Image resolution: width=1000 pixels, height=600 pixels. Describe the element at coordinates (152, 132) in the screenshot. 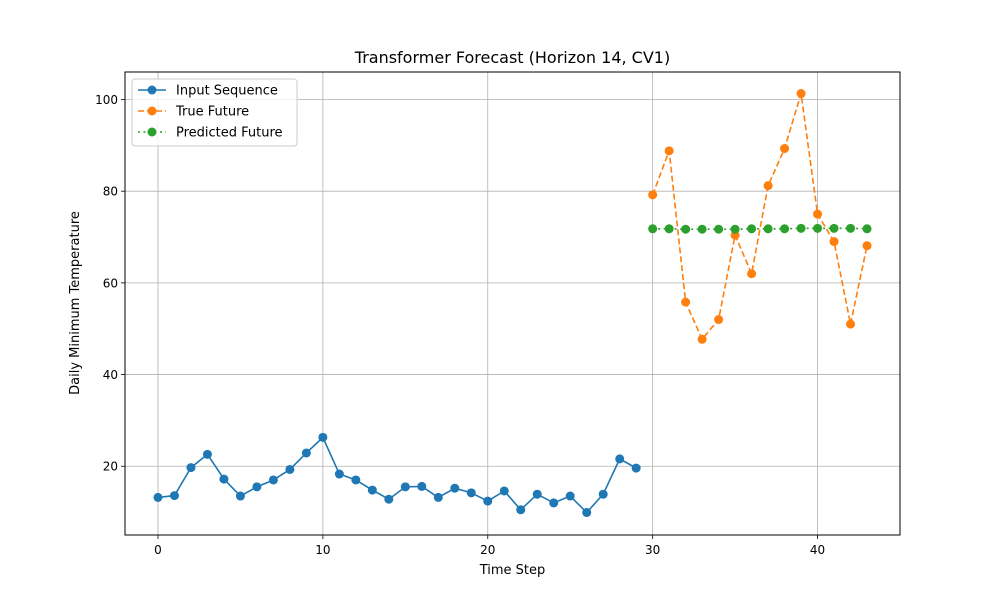

I see `legend-predicted-future-marker` at that location.